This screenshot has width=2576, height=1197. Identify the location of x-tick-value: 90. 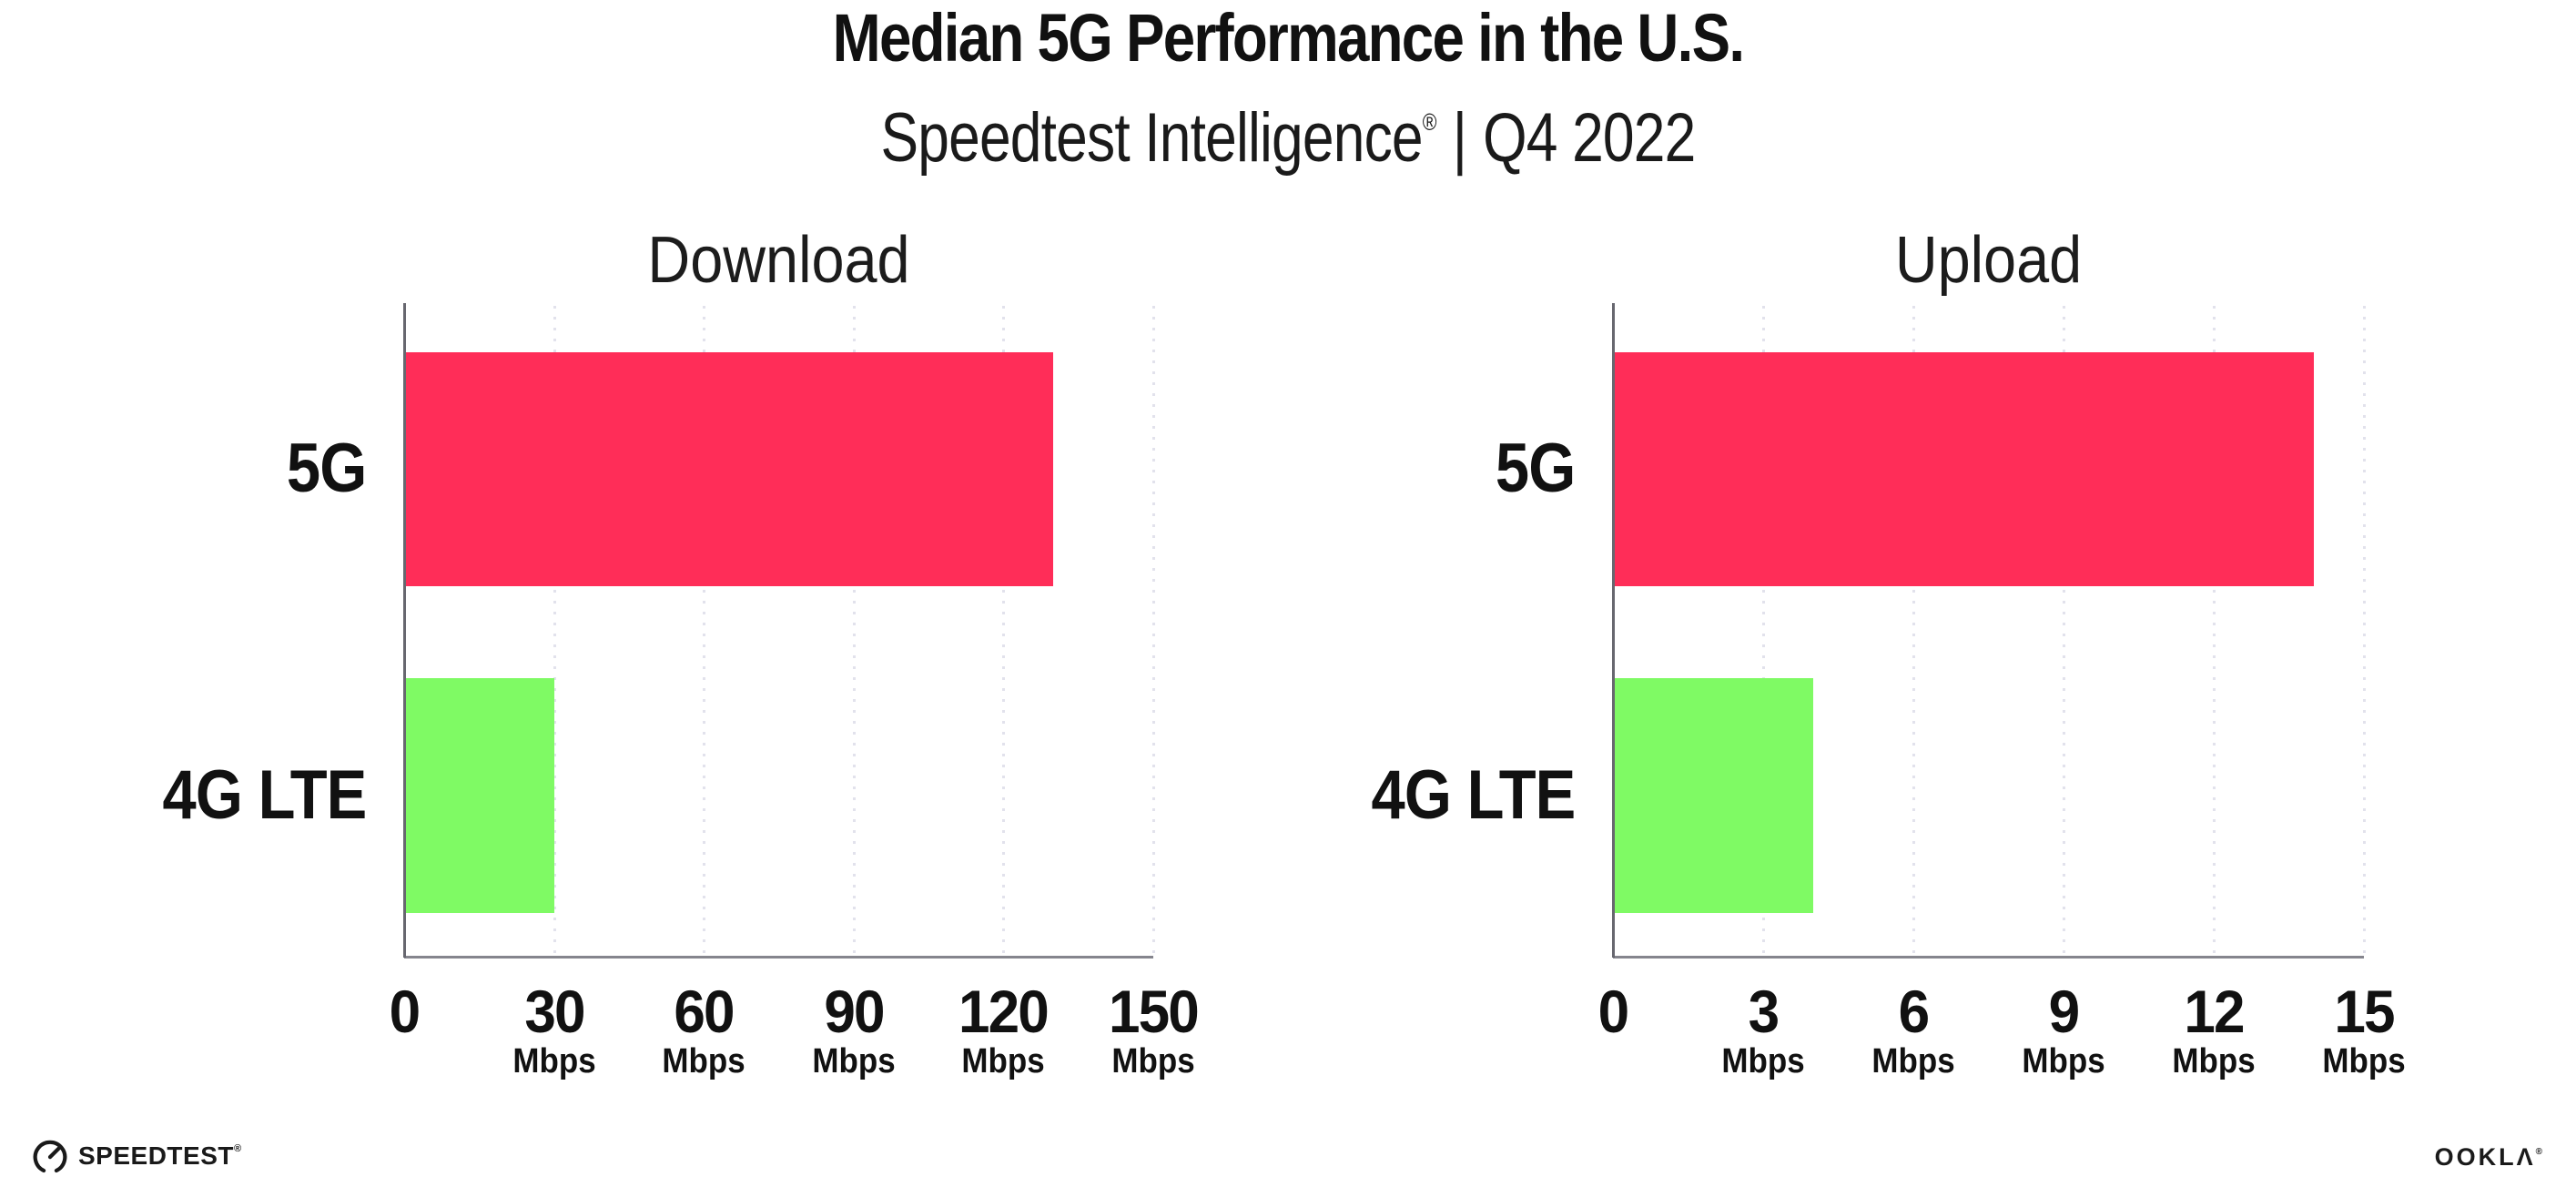
(854, 1011).